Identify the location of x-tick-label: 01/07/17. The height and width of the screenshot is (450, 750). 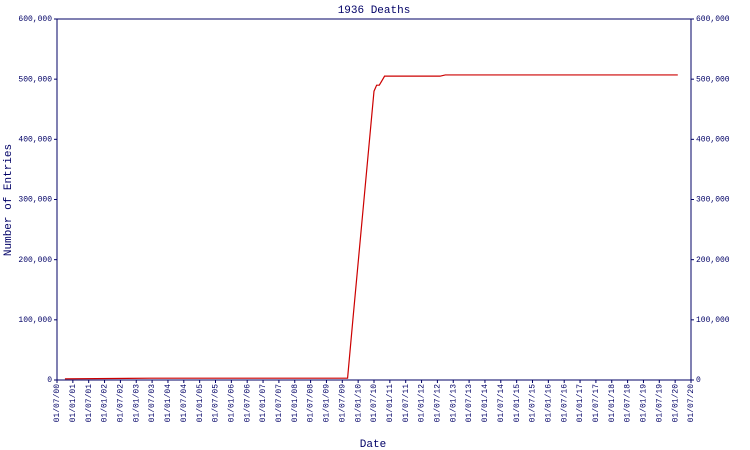
(596, 403).